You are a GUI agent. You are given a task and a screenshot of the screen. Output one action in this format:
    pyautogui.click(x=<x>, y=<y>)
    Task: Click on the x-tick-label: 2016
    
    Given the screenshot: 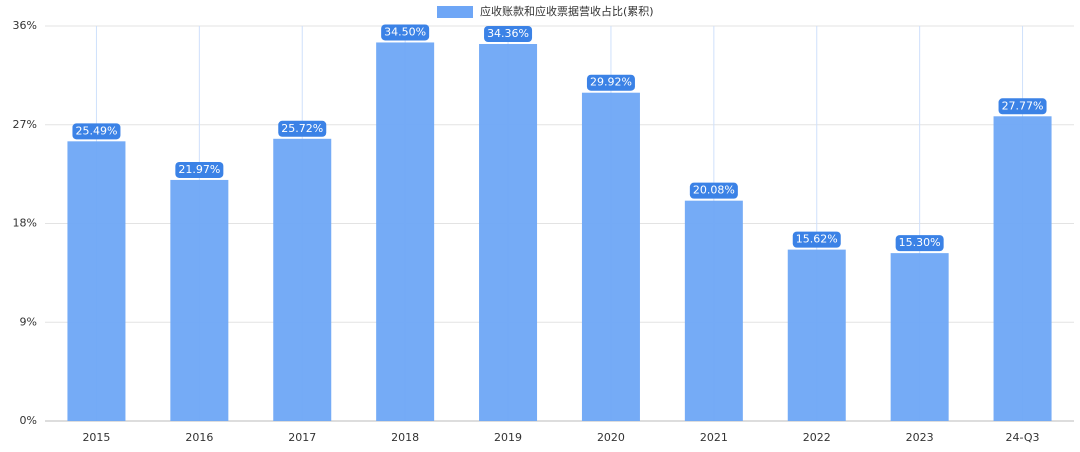 What is the action you would take?
    pyautogui.click(x=199, y=437)
    